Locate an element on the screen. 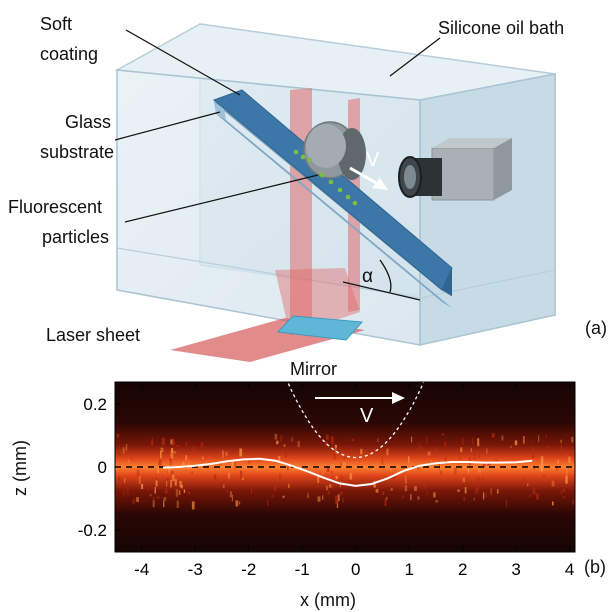  y-axis-label: z (mm) is located at coordinates (19, 468).